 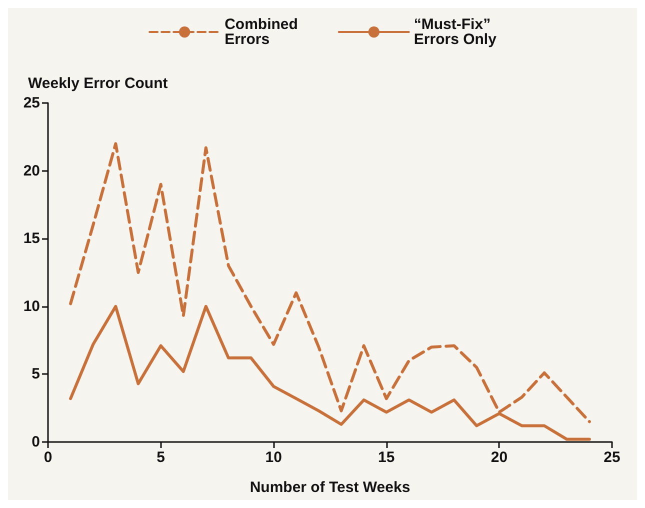 I want to click on x-tick-label: 25, so click(x=612, y=457).